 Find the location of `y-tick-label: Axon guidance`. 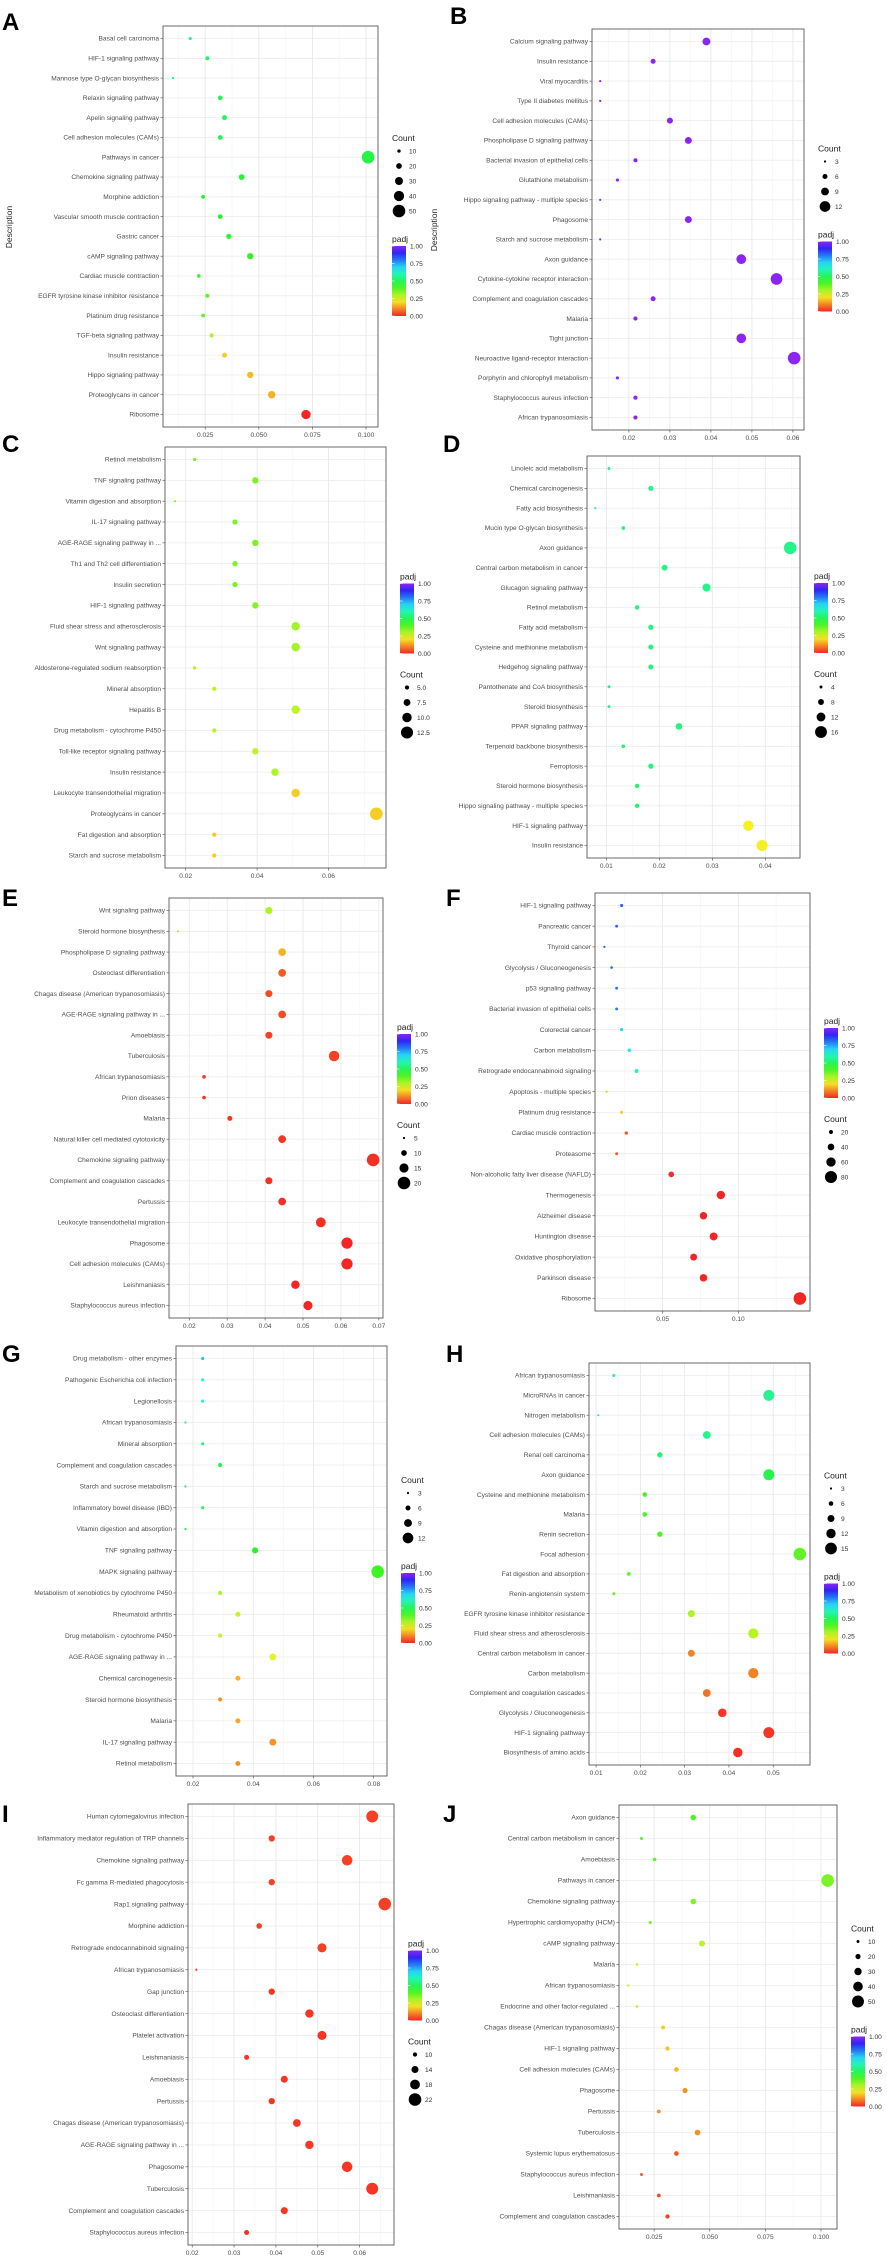

y-tick-label: Axon guidance is located at coordinates (563, 1475).